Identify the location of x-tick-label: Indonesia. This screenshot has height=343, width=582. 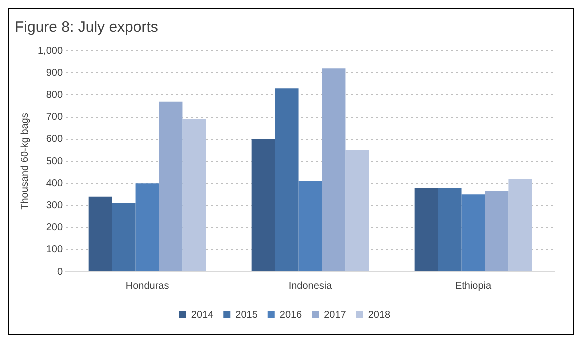
(310, 286).